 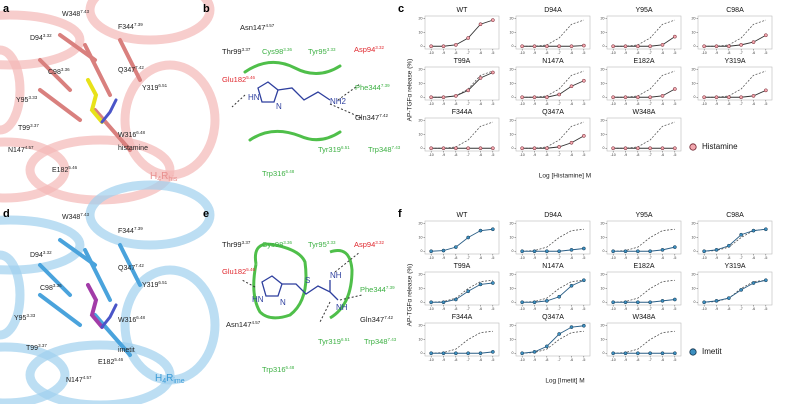 What do you see at coordinates (254, 97) in the screenshot?
I see `atom-label: HN` at bounding box center [254, 97].